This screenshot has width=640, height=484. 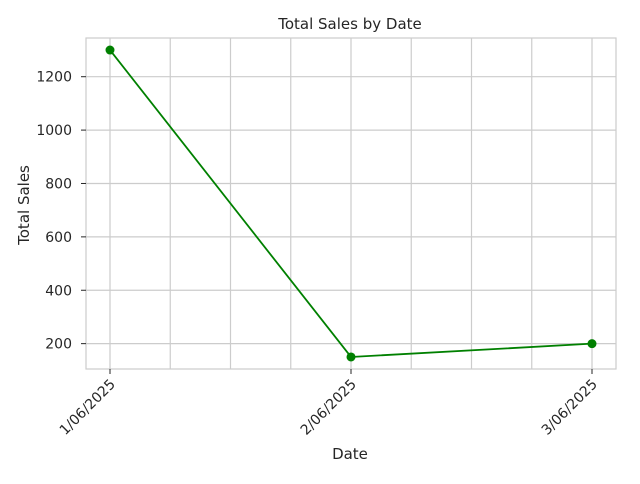 I want to click on chart-title: Total Sales by Date, so click(x=349, y=24).